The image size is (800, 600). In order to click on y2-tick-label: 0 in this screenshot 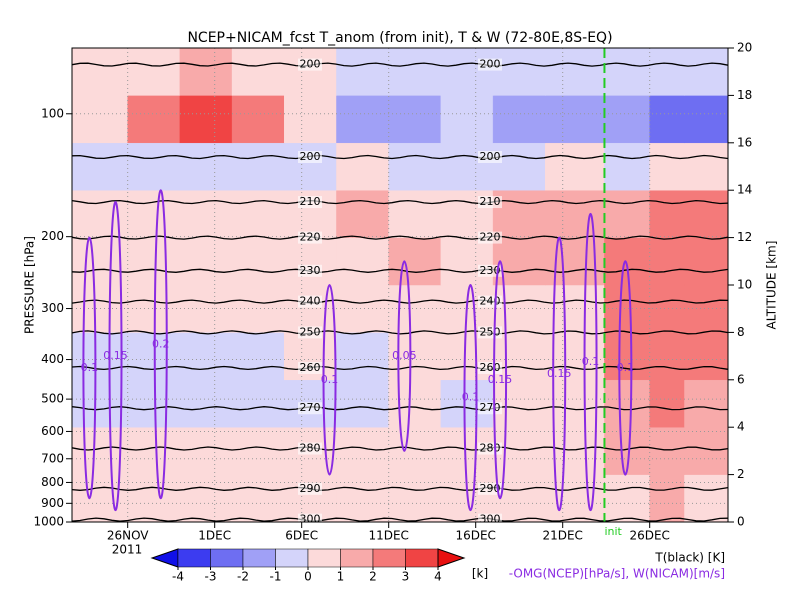, I will do `click(741, 522)`.